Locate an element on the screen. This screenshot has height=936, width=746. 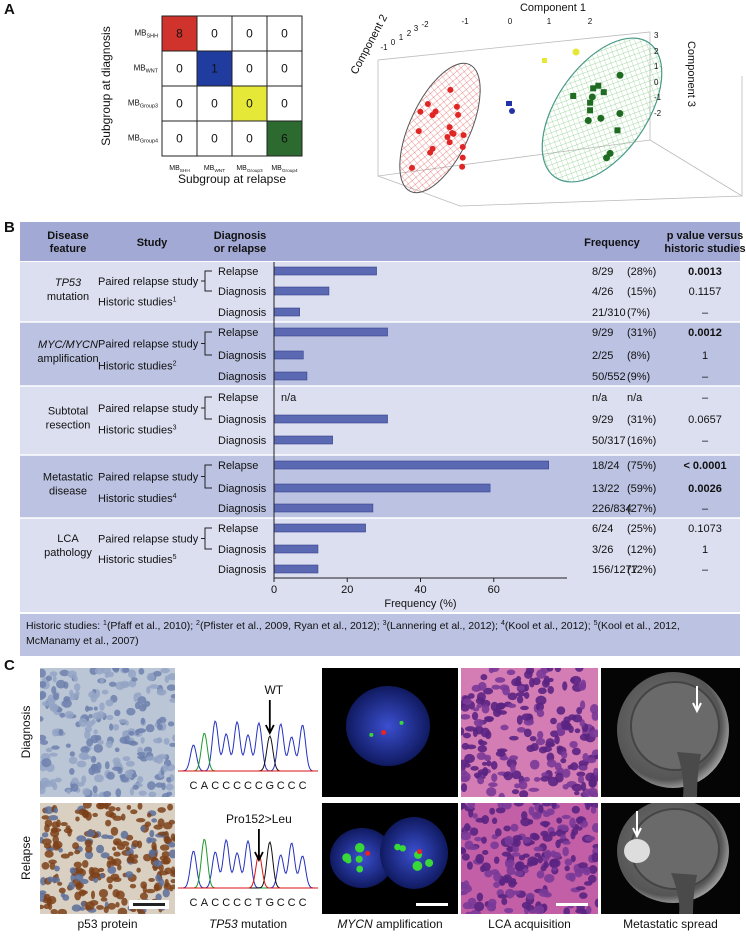
matrix-cell is located at coordinates (214, 103).